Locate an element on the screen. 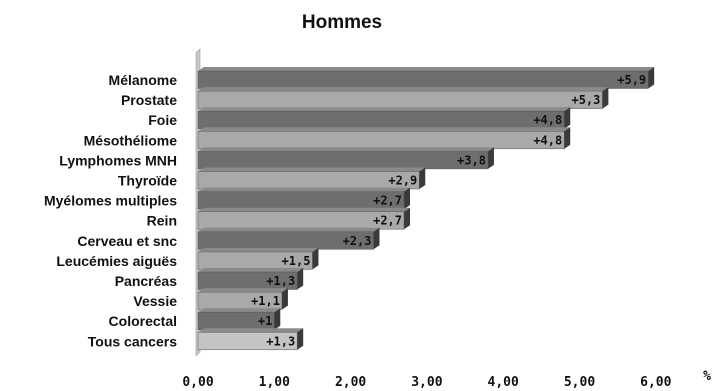  x-tick-label: 4,00 is located at coordinates (503, 382).